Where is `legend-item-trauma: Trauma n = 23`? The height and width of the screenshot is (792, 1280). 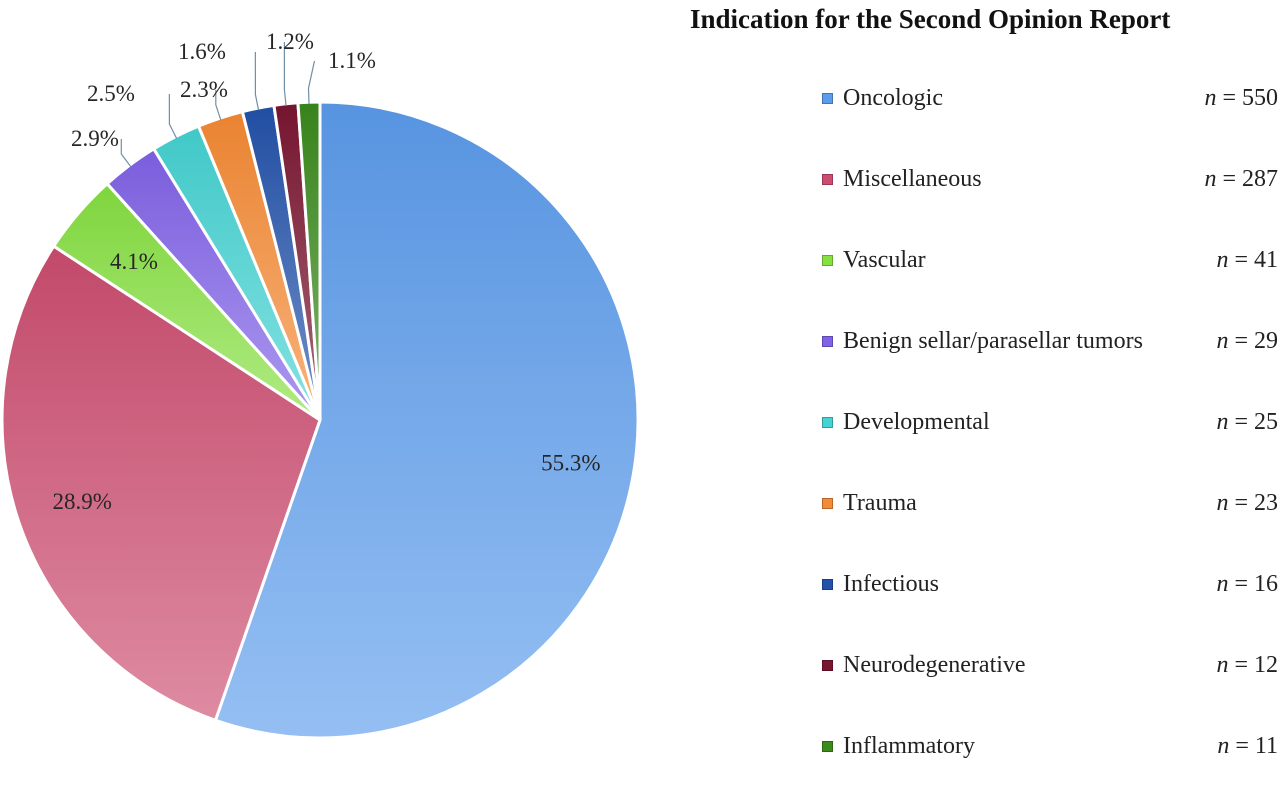 legend-item-trauma: Trauma n = 23 is located at coordinates (1051, 519).